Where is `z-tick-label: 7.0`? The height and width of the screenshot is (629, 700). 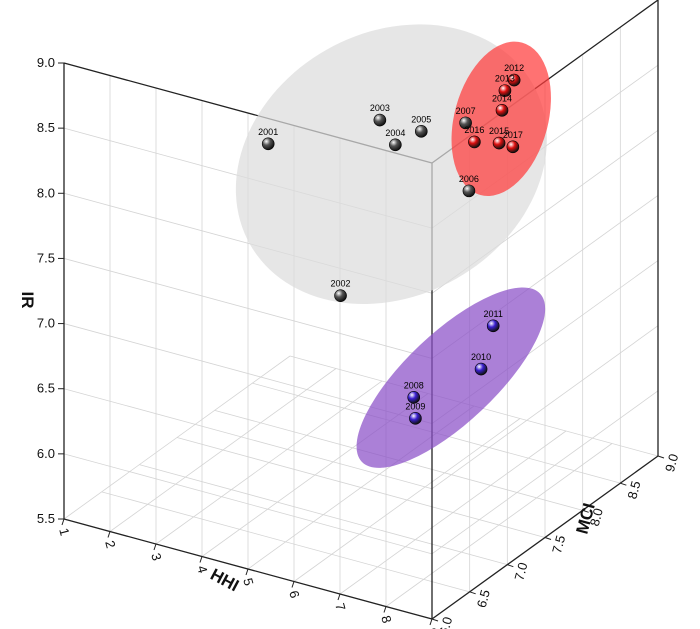 z-tick-label: 7.0 is located at coordinates (46, 323).